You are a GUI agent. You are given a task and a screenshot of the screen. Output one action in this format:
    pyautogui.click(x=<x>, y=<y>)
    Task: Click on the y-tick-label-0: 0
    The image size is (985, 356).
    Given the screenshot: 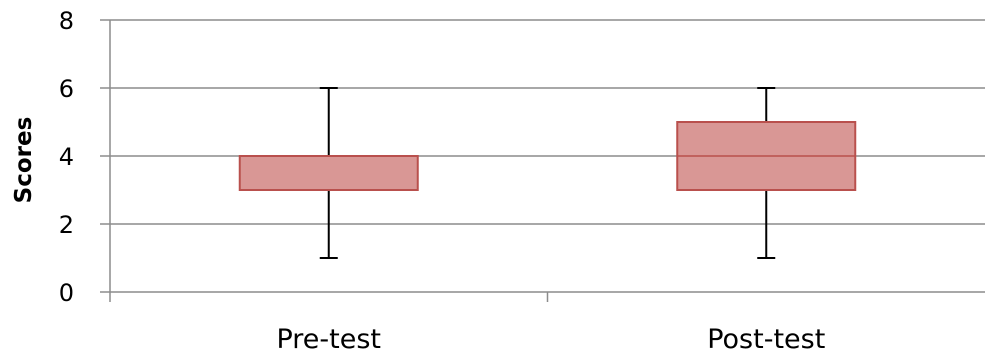 What is the action you would take?
    pyautogui.click(x=66, y=293)
    